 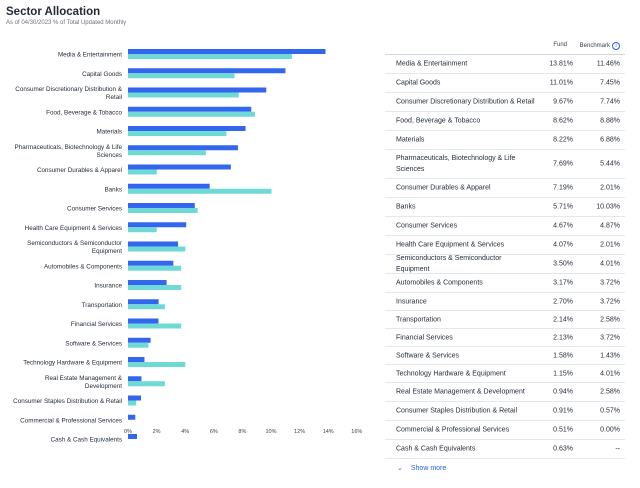 What do you see at coordinates (432, 64) in the screenshot?
I see `sector-name: Media & Entertainment` at bounding box center [432, 64].